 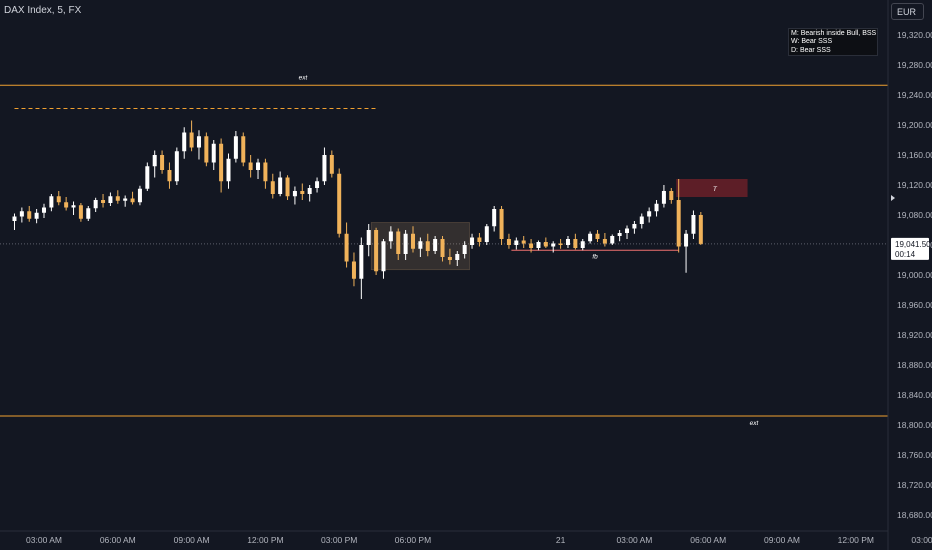 What do you see at coordinates (914, 485) in the screenshot?
I see `y-tick-label: 18,720.00` at bounding box center [914, 485].